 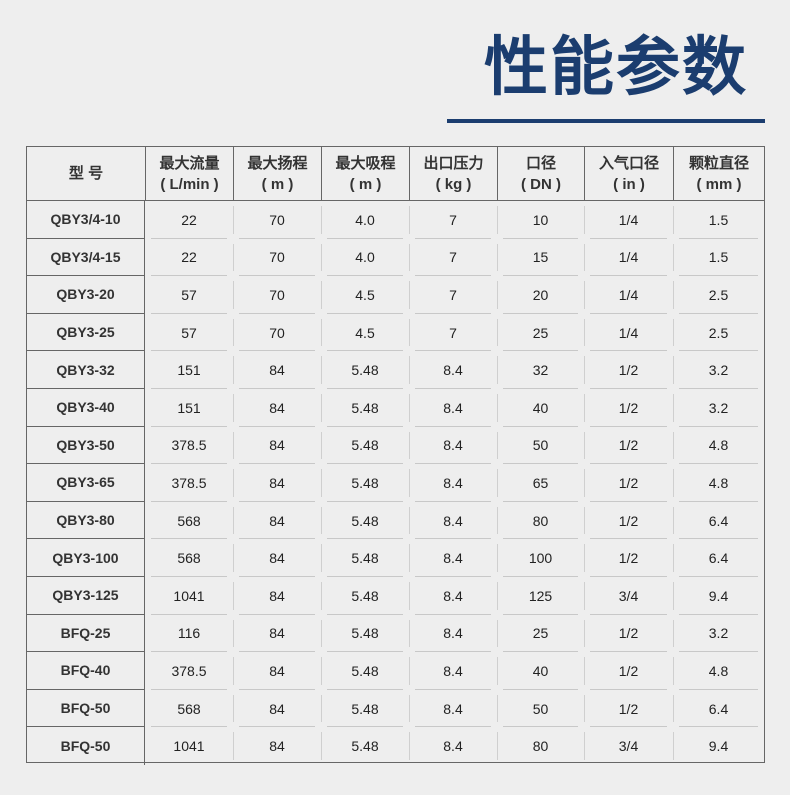 What do you see at coordinates (395, 558) in the screenshot?
I see `table-row: QBY3-100 568 84 5.48 8.4 100 1/2 6.4` at bounding box center [395, 558].